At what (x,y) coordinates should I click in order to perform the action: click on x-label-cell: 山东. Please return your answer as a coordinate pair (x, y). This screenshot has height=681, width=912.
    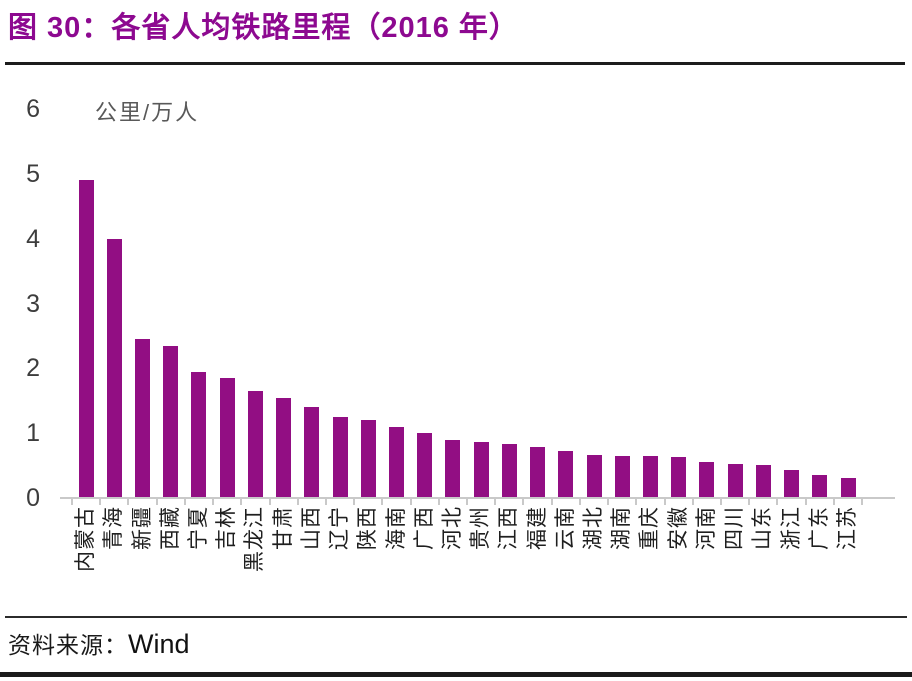
    Looking at the image, I should click on (763, 560).